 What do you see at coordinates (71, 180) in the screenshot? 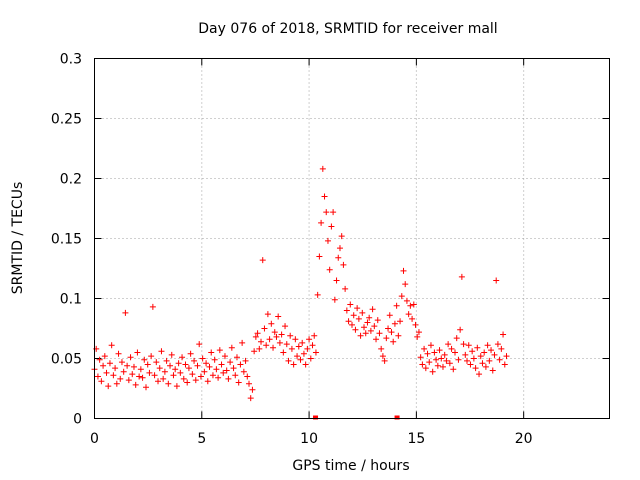
I see `y-tick-label: 0.2` at bounding box center [71, 180].